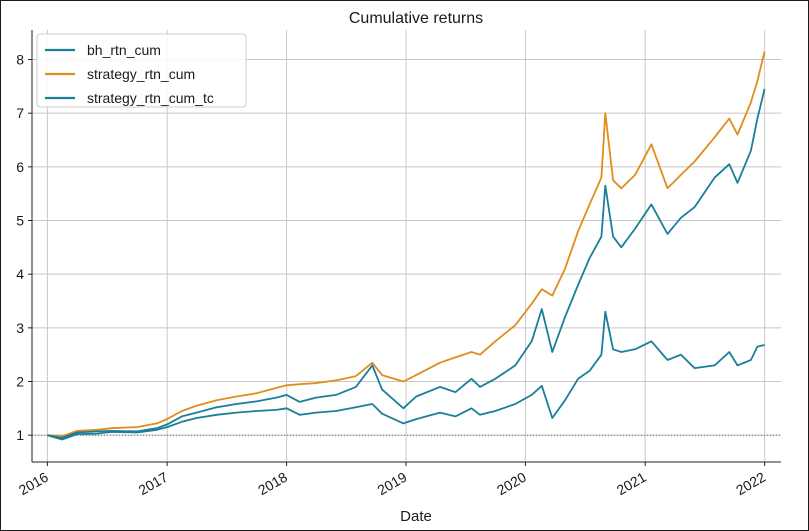 The width and height of the screenshot is (809, 531). I want to click on y-tick-label: 4, so click(20, 274).